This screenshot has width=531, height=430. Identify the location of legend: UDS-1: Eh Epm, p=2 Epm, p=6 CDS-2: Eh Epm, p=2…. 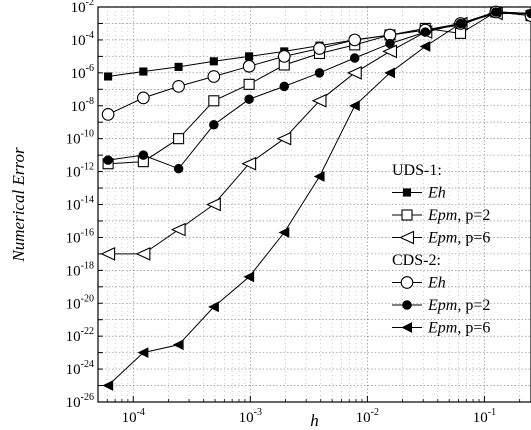
(441, 249).